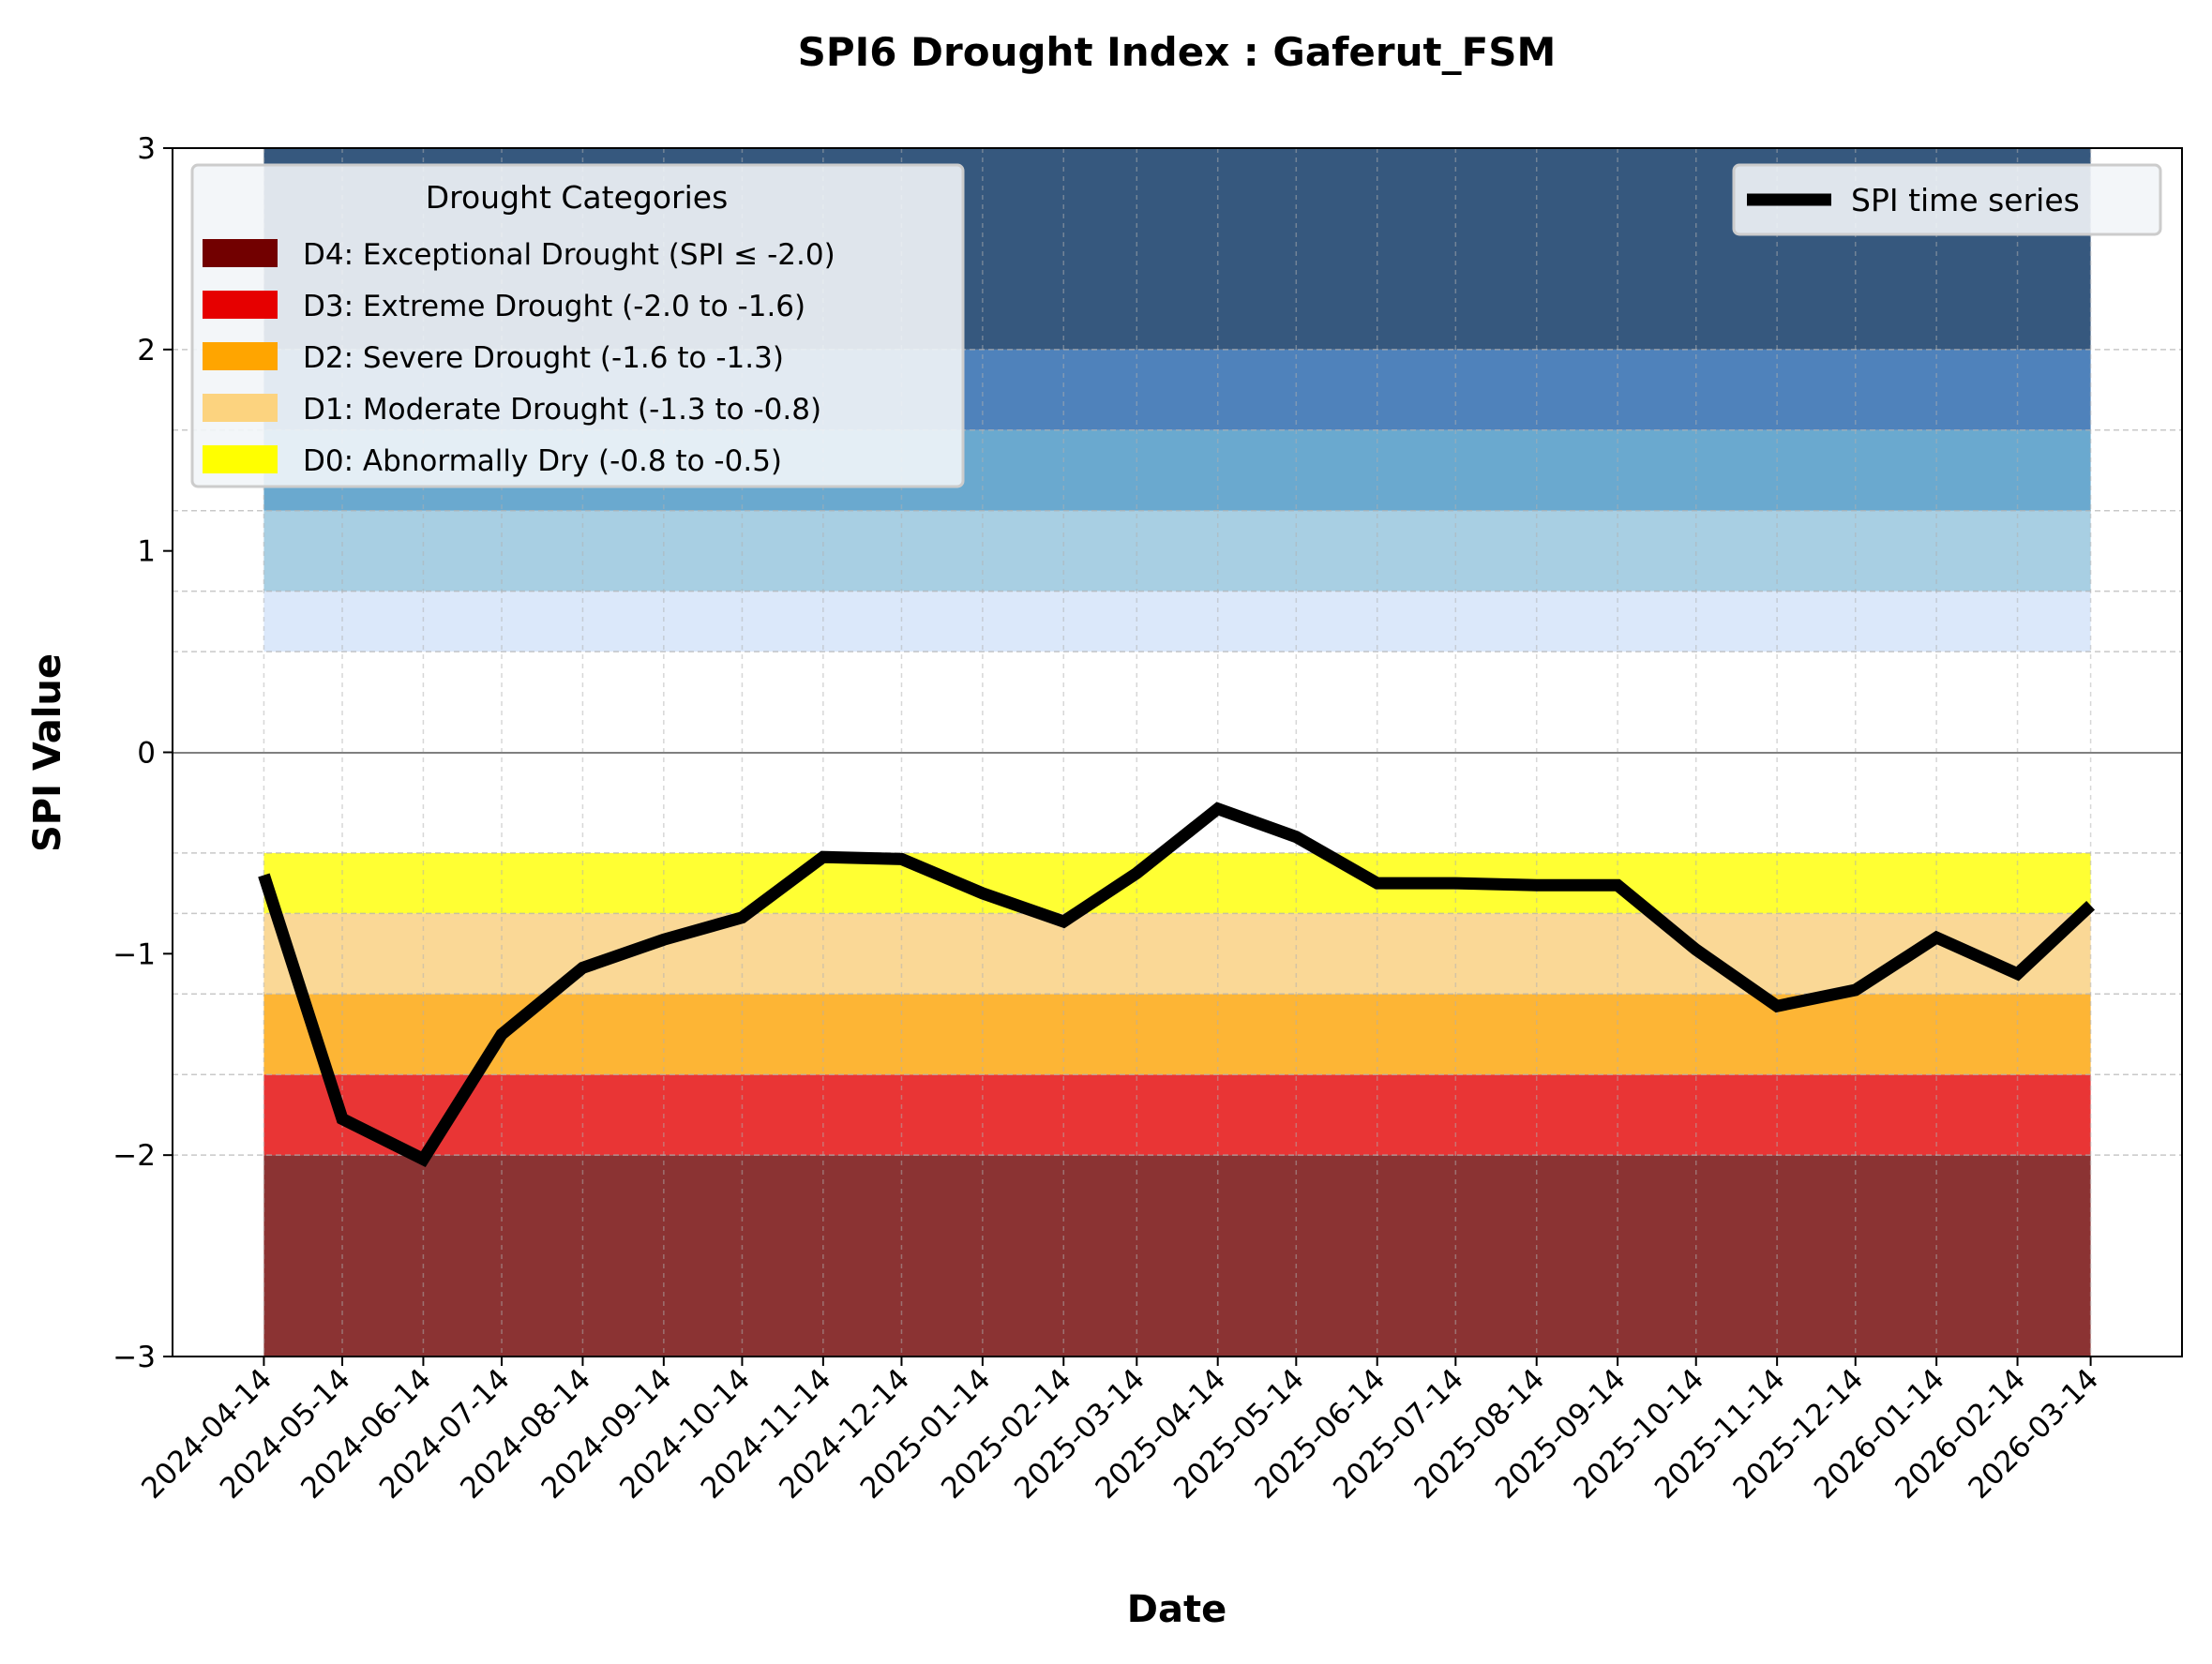  I want to click on legend-entry-label: D1: Moderate Drought (-1.3 to -0.8), so click(562, 410).